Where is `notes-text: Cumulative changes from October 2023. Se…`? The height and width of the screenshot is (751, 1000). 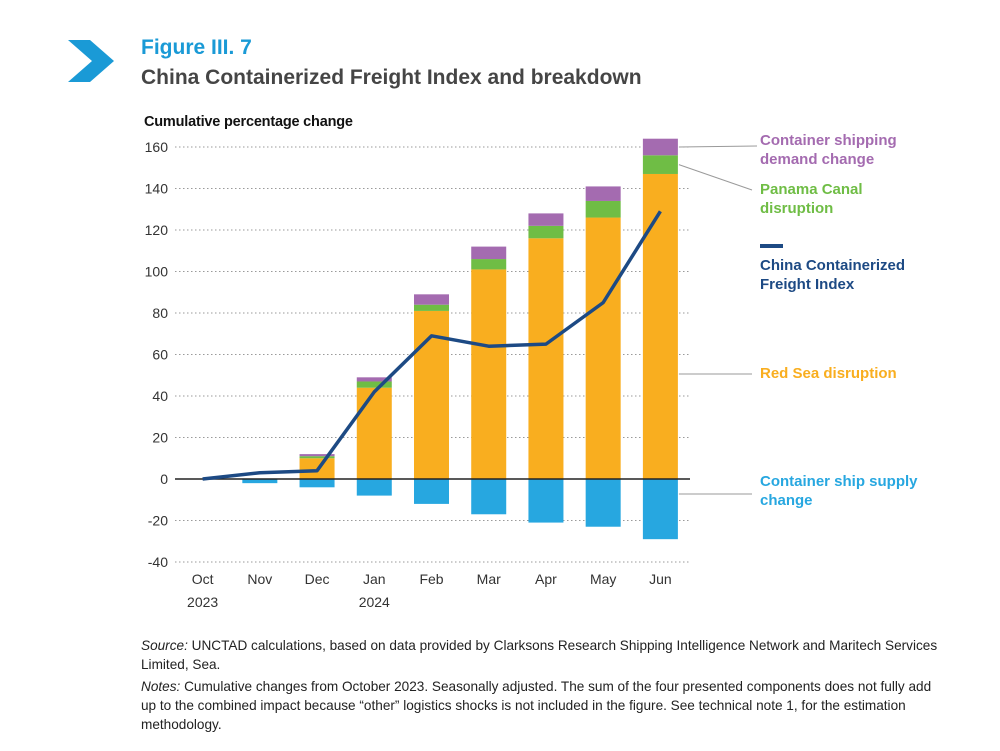 notes-text: Cumulative changes from October 2023. Se… is located at coordinates (536, 705).